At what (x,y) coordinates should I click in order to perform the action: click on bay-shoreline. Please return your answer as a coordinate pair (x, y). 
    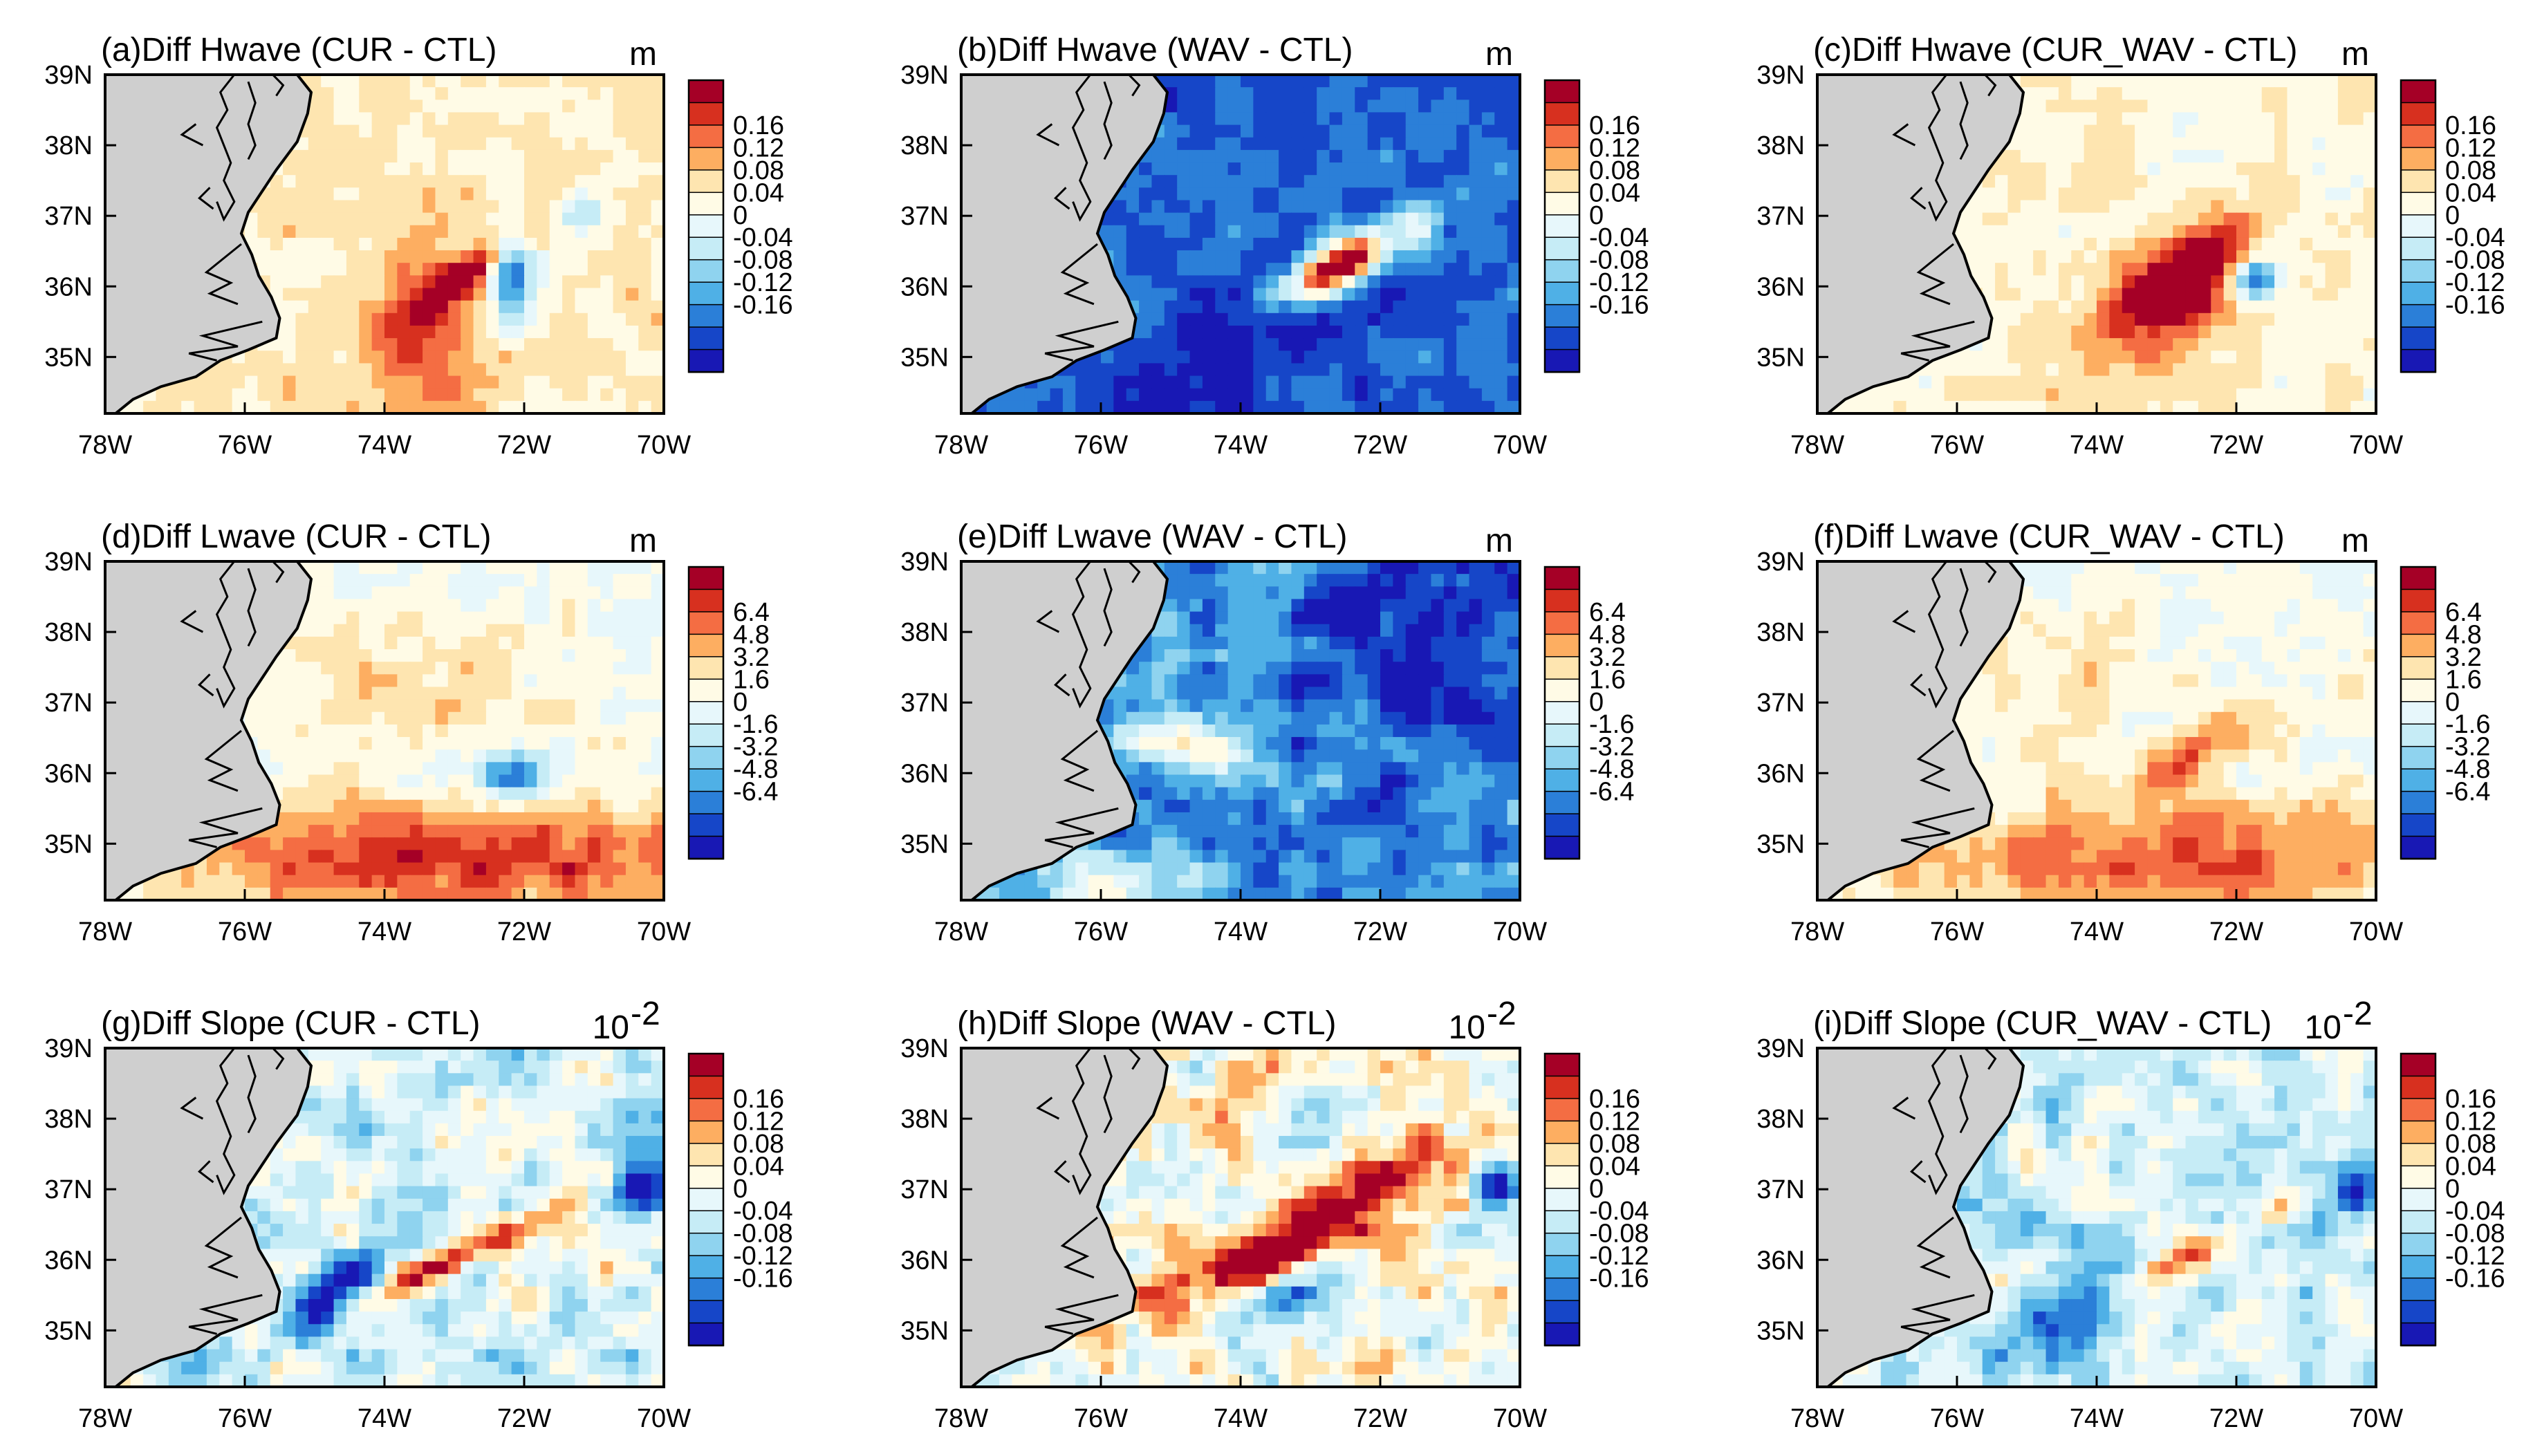
    Looking at the image, I should click on (1134, 86).